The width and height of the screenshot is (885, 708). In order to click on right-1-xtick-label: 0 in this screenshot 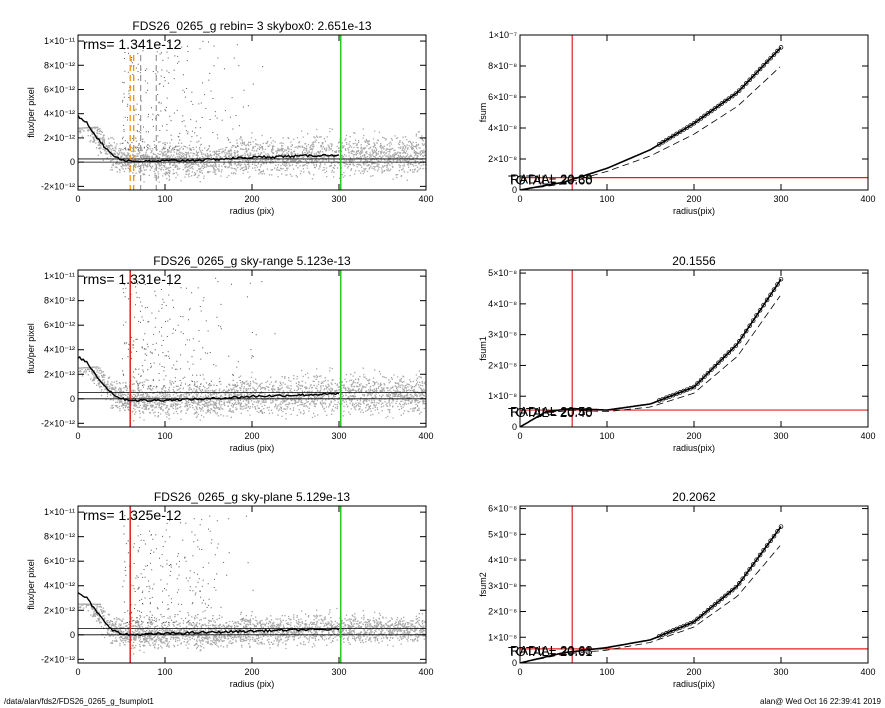, I will do `click(519, 199)`.